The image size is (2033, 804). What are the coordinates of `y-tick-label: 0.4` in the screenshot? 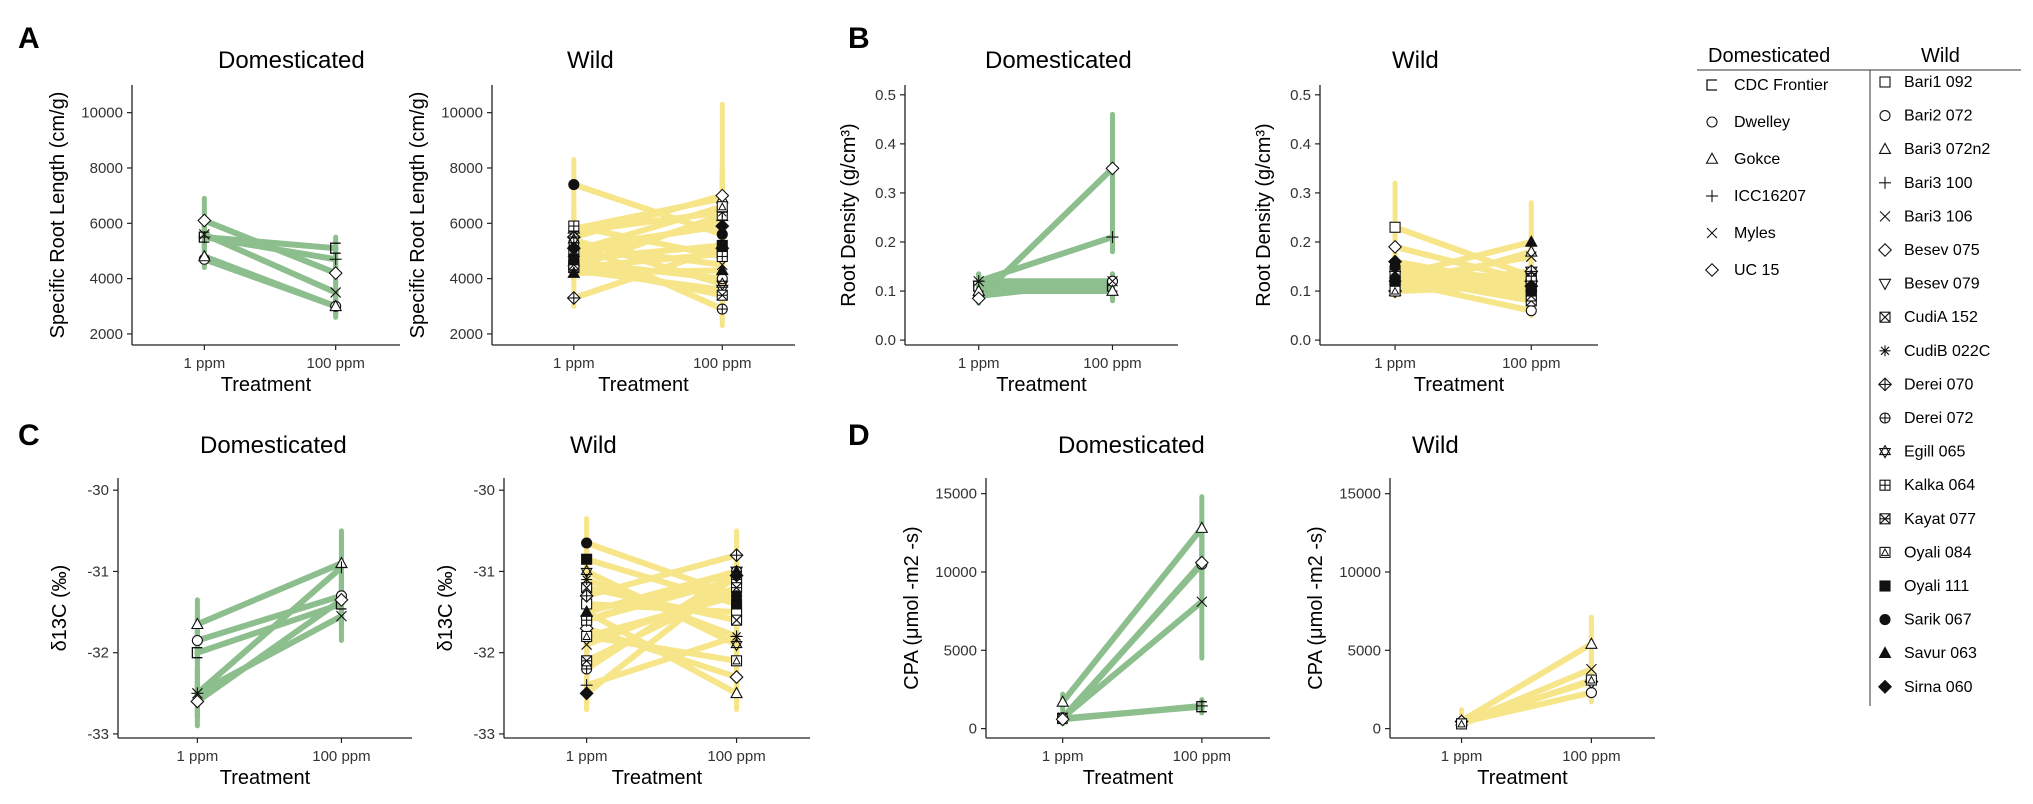 It's located at (885, 144).